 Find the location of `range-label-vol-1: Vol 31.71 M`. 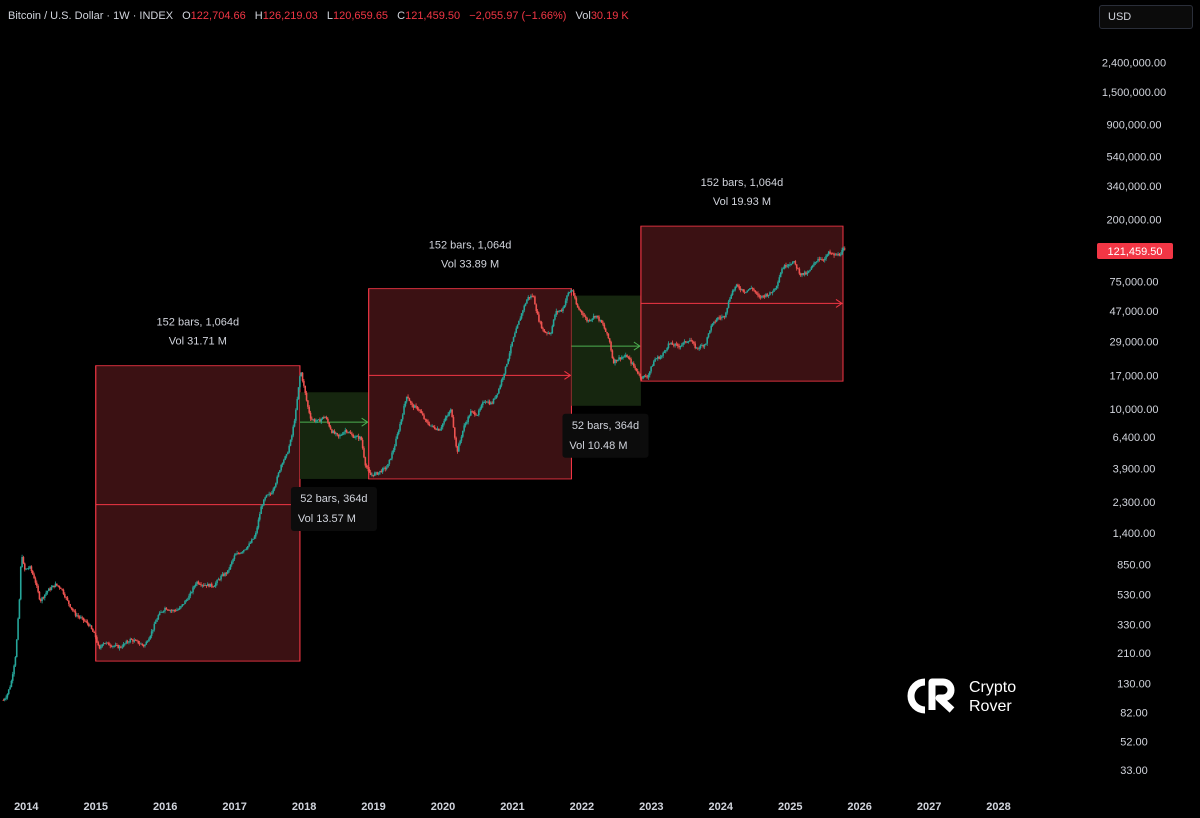

range-label-vol-1: Vol 31.71 M is located at coordinates (198, 342).